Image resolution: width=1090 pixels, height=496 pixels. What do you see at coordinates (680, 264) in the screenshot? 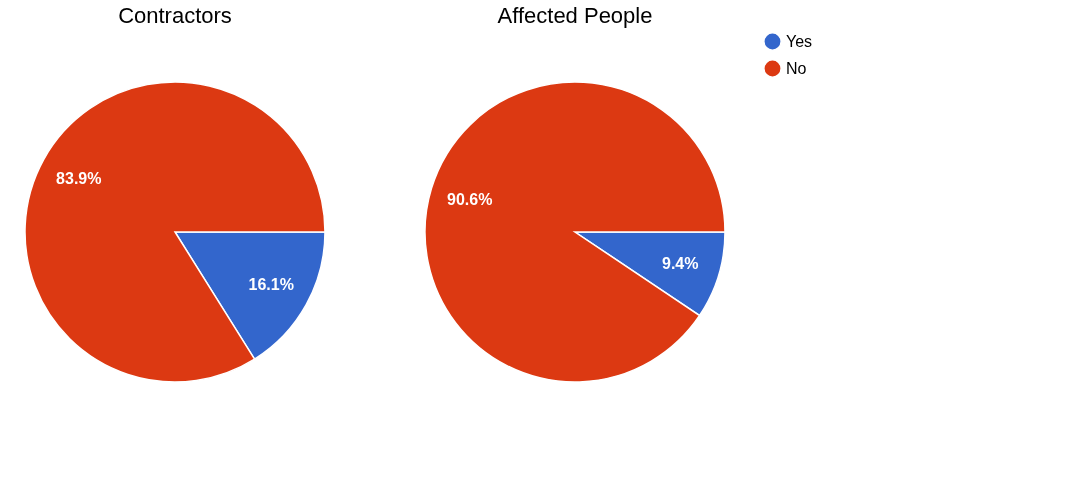
I see `data-label: 9.4%` at bounding box center [680, 264].